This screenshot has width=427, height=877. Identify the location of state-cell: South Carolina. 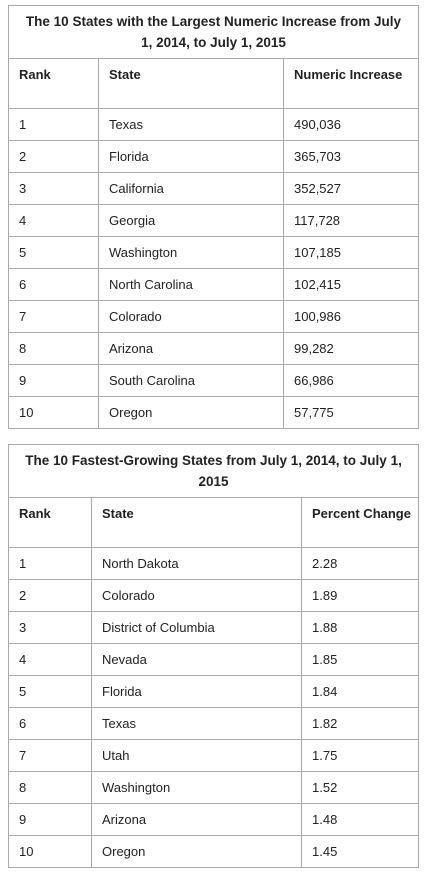
(191, 380).